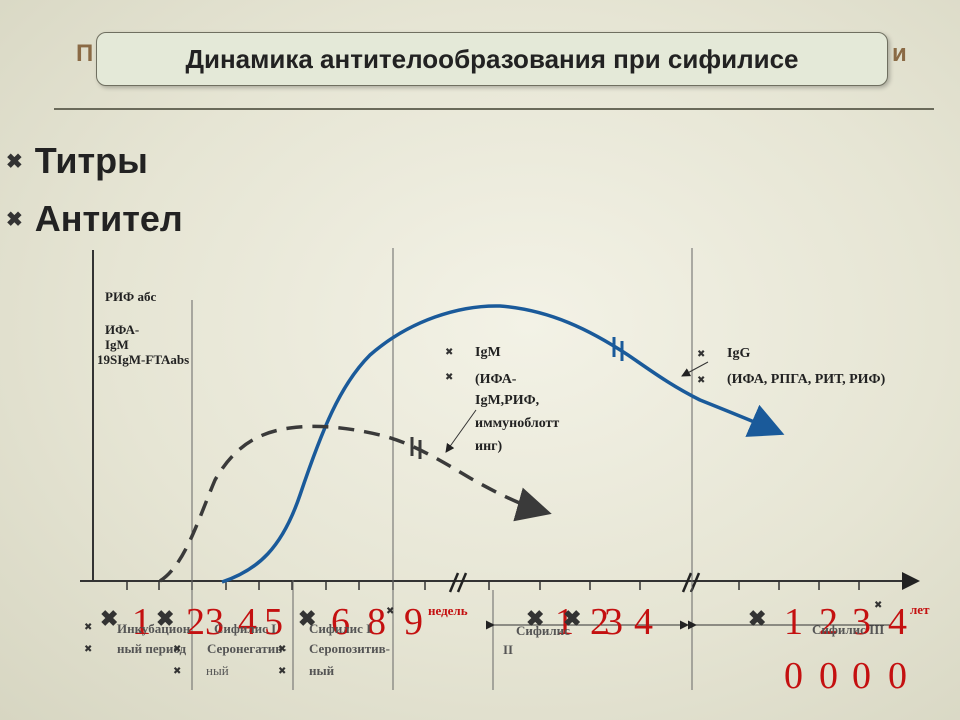 This screenshot has width=960, height=720. I want to click on fta-abs-label: 19SIgM-FTAabs, so click(143, 359).